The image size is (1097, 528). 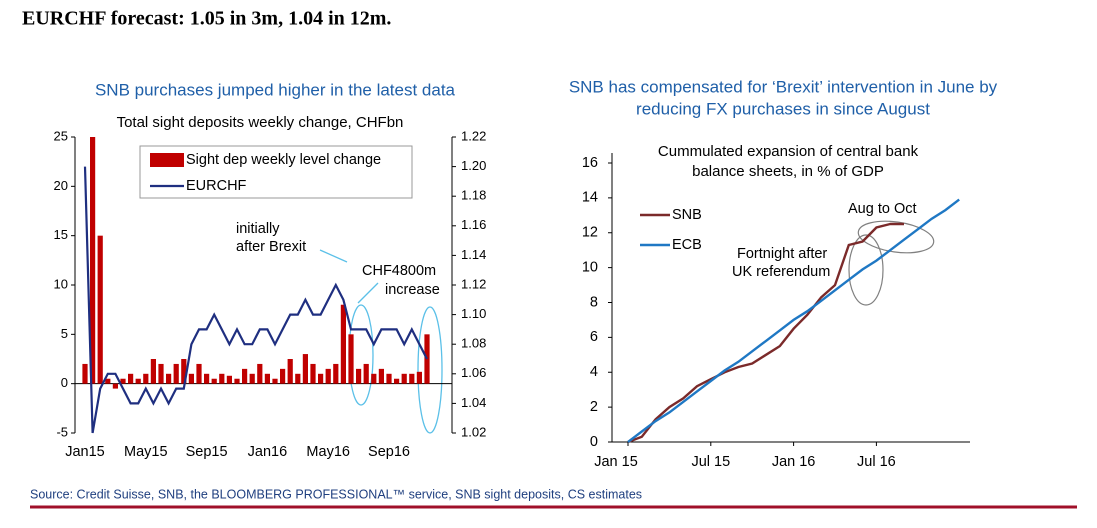 What do you see at coordinates (473, 402) in the screenshot?
I see `y2-tick-label: 1.04` at bounding box center [473, 402].